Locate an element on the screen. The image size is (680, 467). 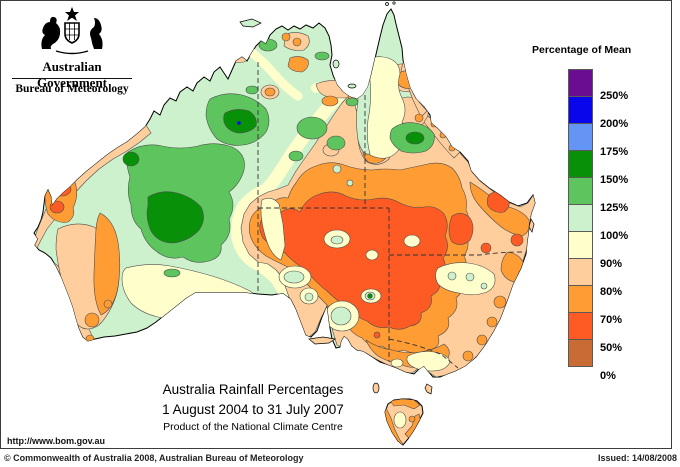
header-divider is located at coordinates (72, 78).